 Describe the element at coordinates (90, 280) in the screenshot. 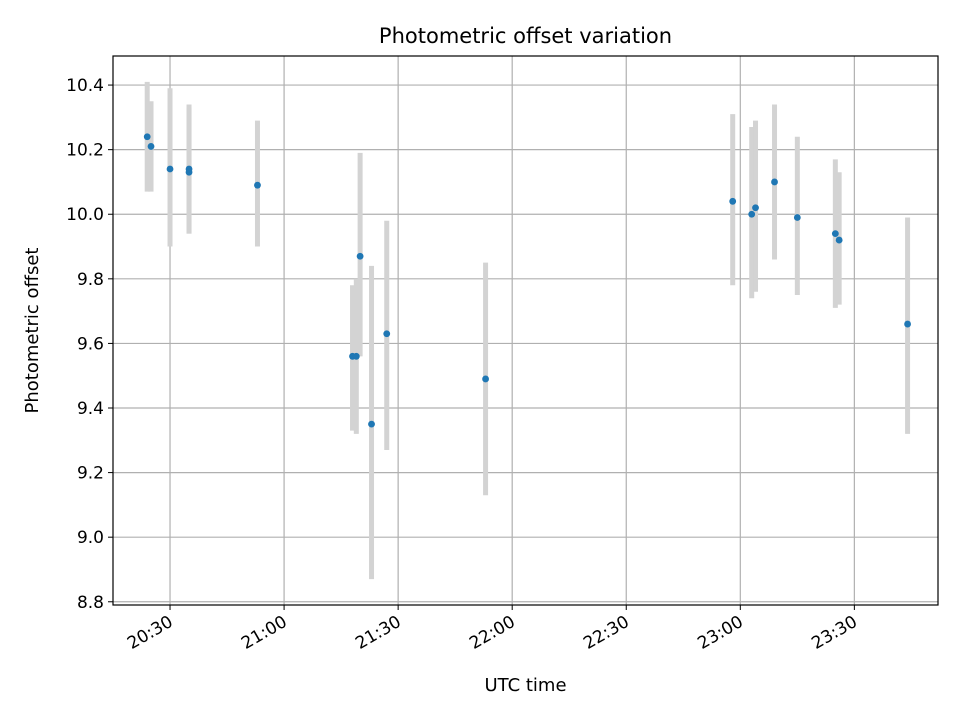

I see `y-tick-label: 9.8` at that location.